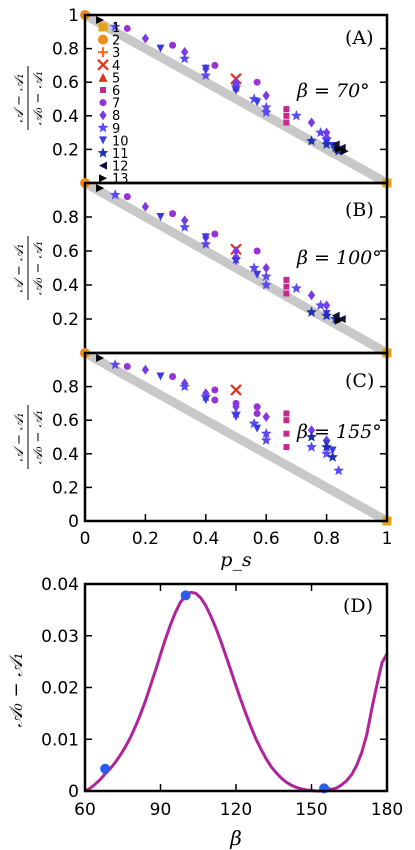 The width and height of the screenshot is (415, 850). What do you see at coordinates (60, 740) in the screenshot?
I see `panel-d-ytick-label: 0.01` at bounding box center [60, 740].